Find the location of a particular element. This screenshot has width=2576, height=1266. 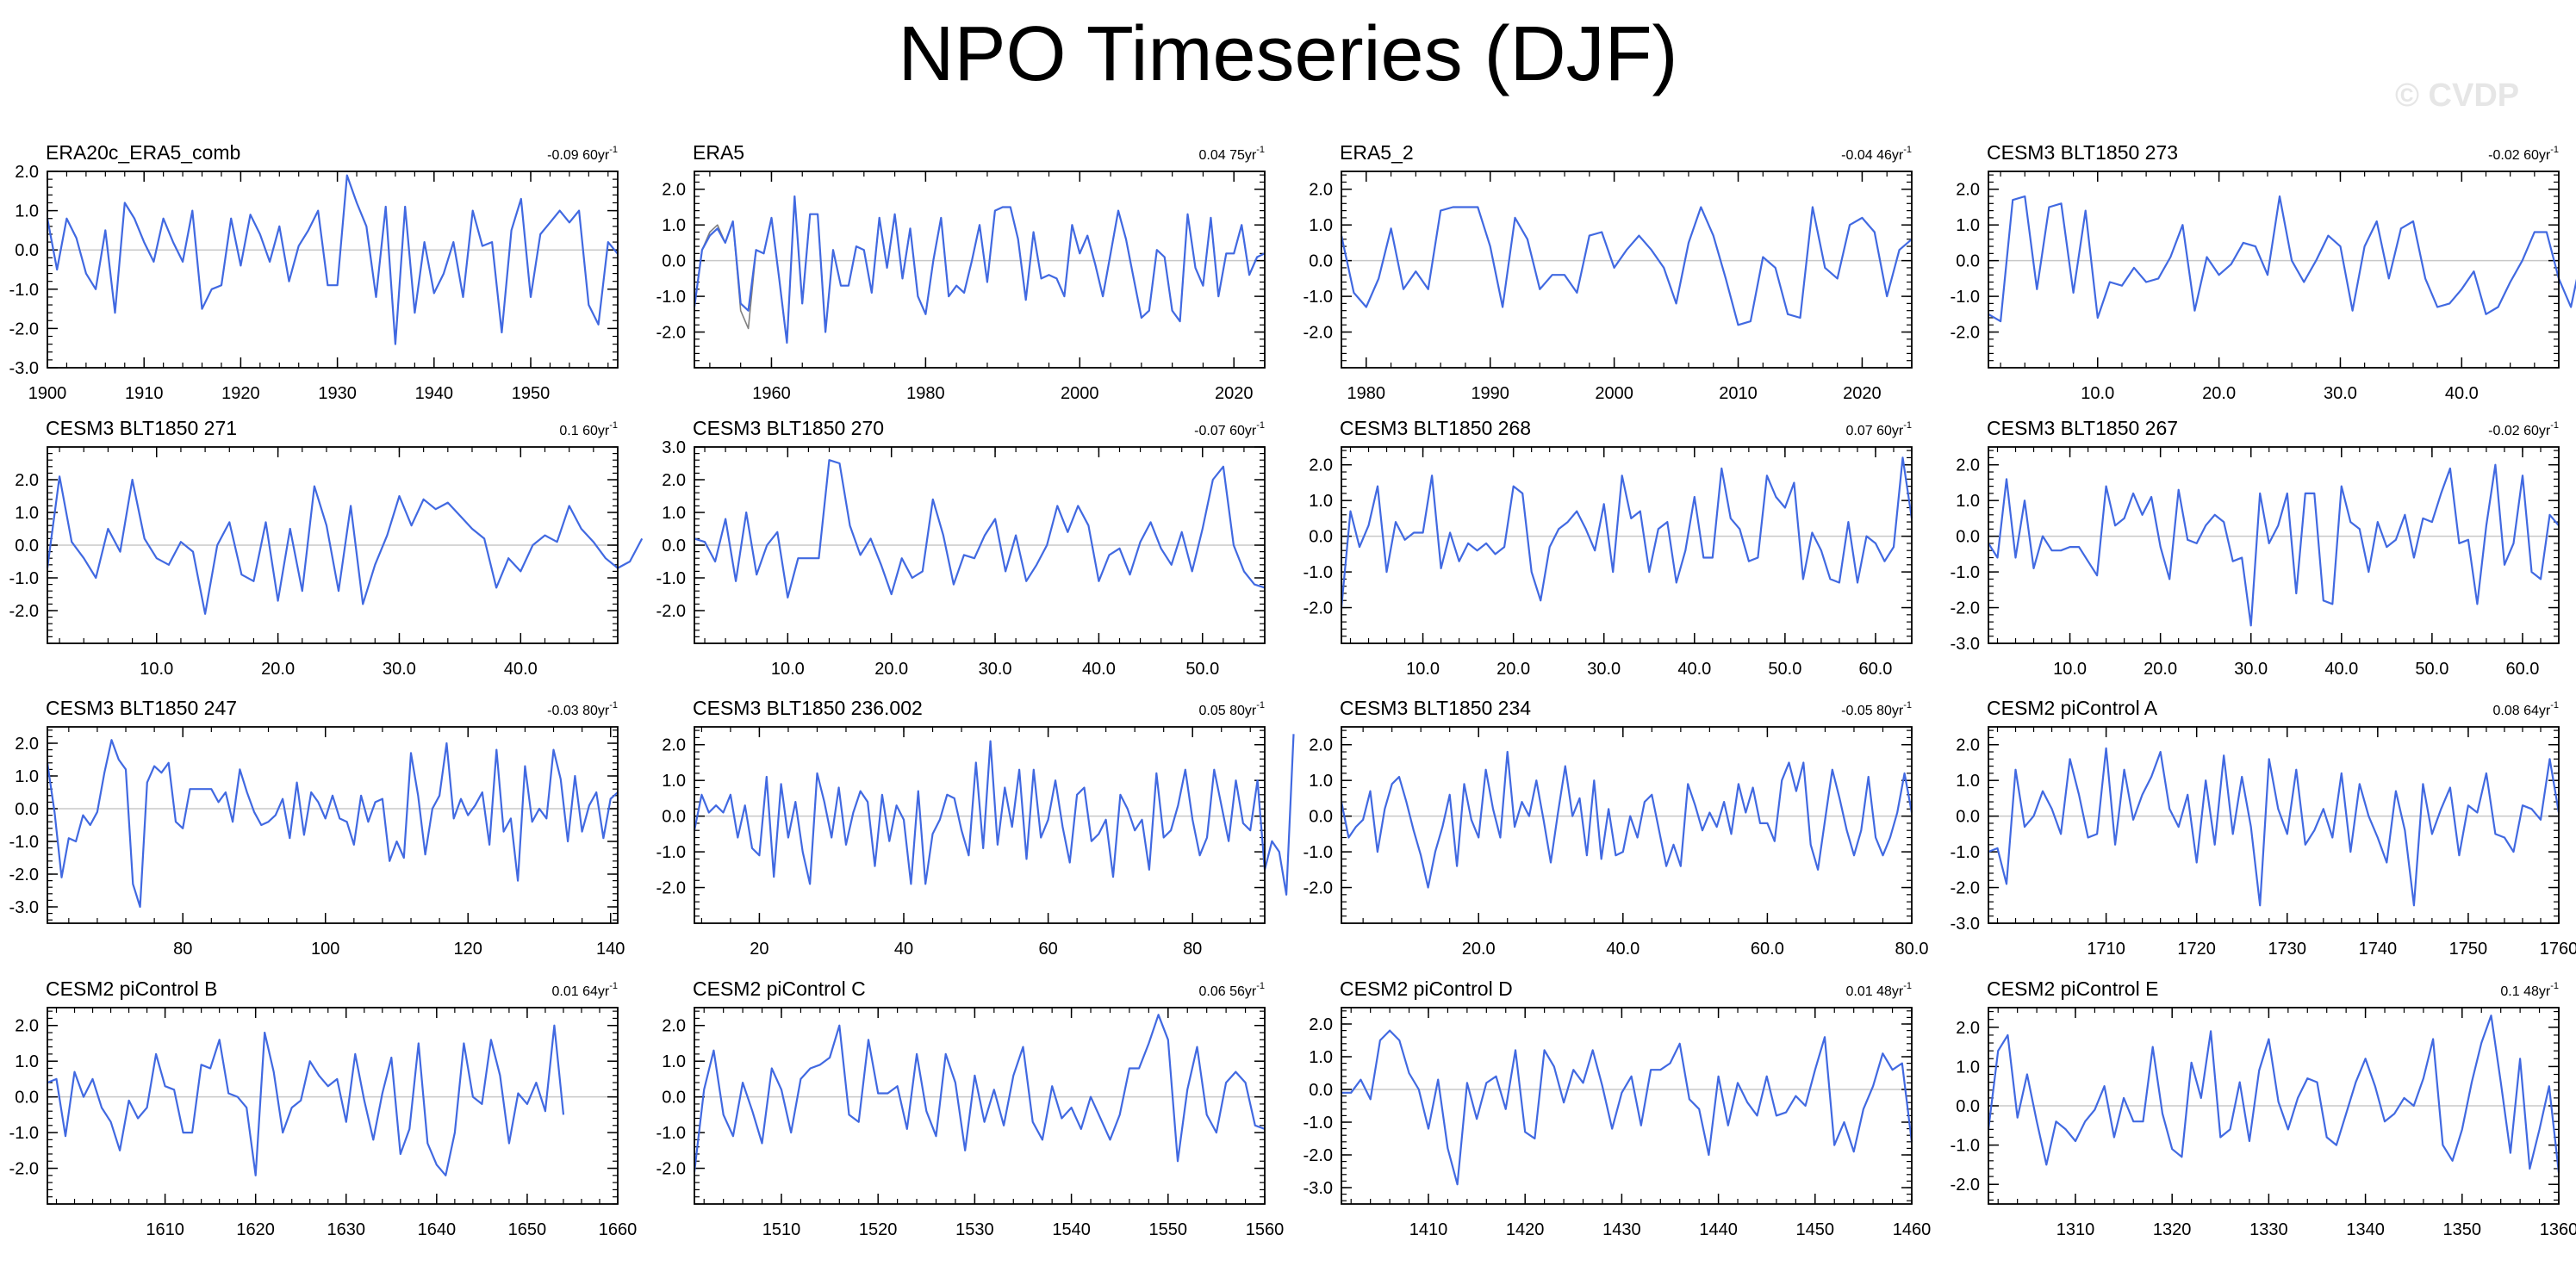

x-tick-label: 1900 is located at coordinates (48, 393).